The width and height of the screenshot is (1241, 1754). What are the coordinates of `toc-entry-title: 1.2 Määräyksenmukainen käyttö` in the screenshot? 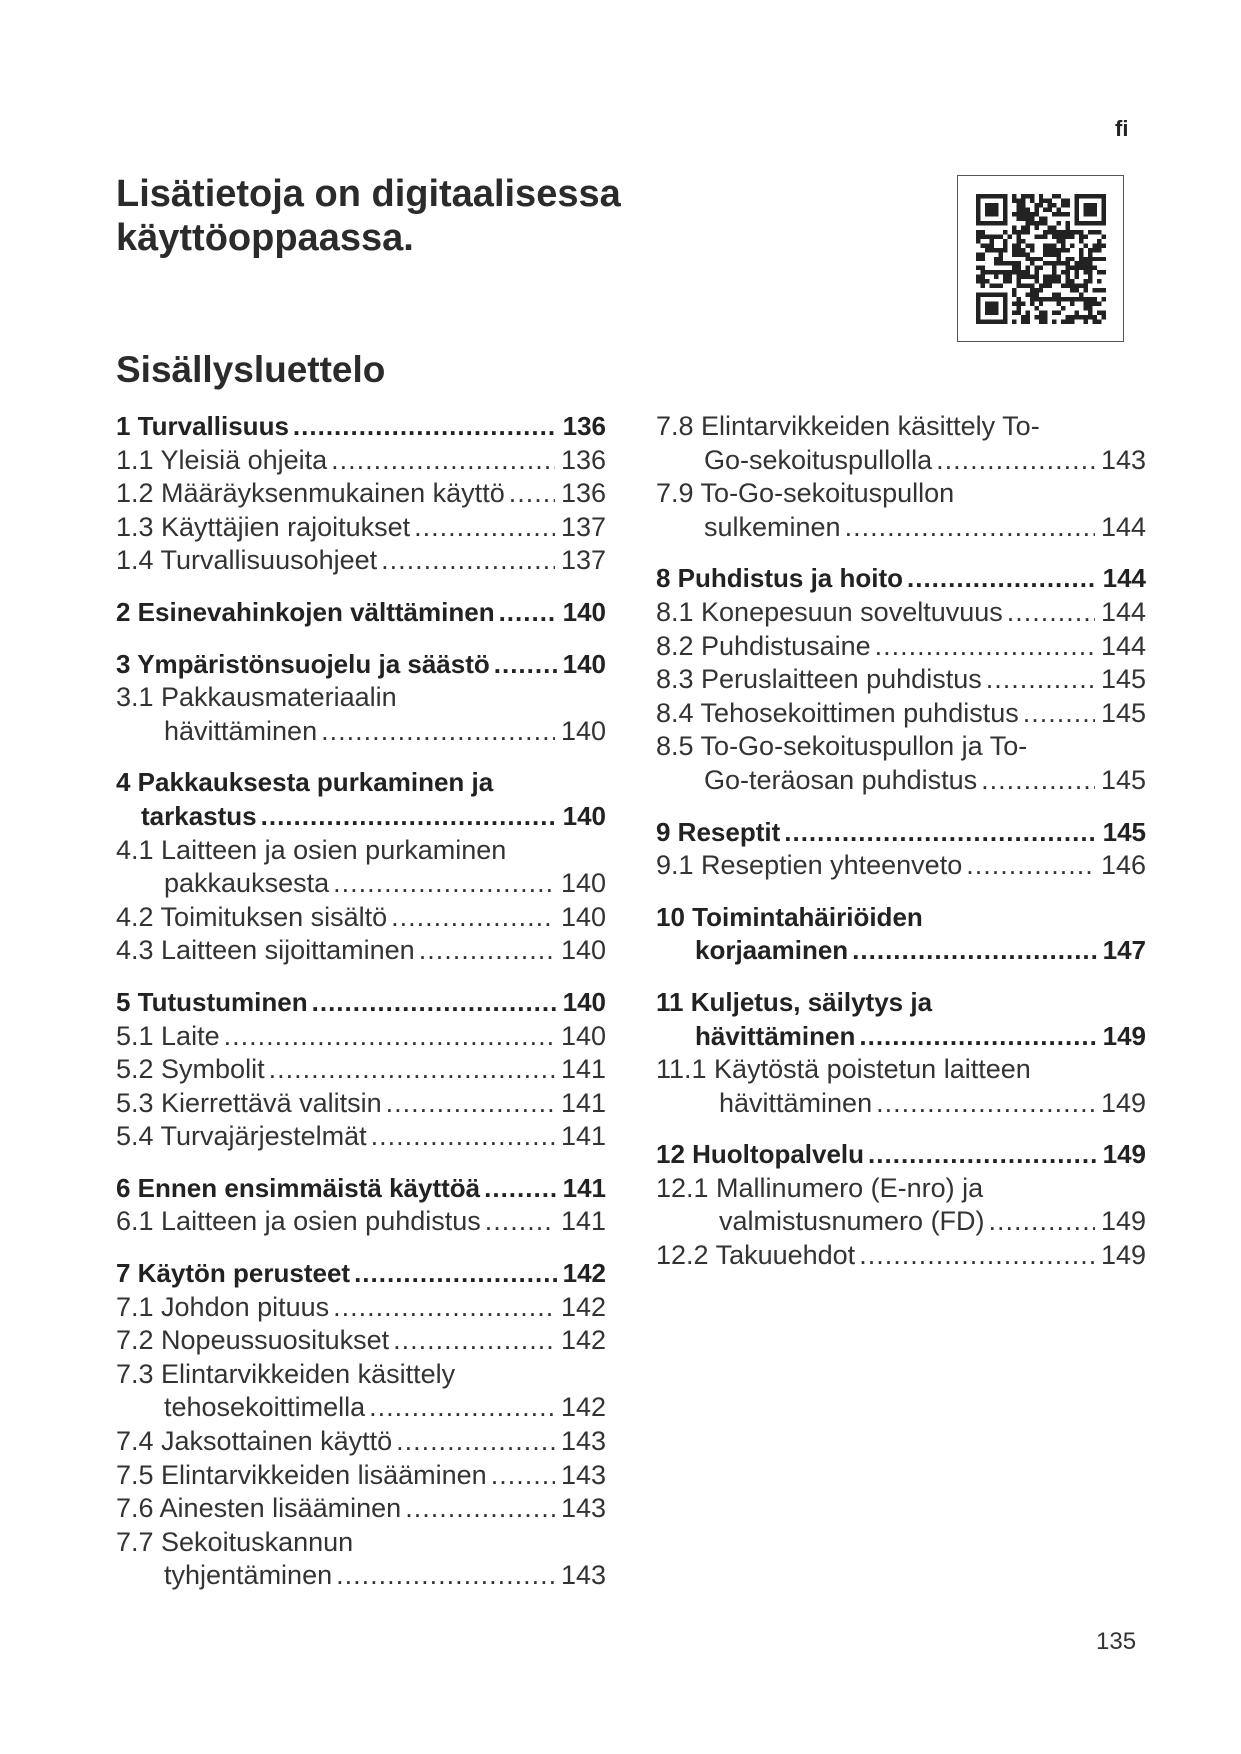 It's located at (310, 493).